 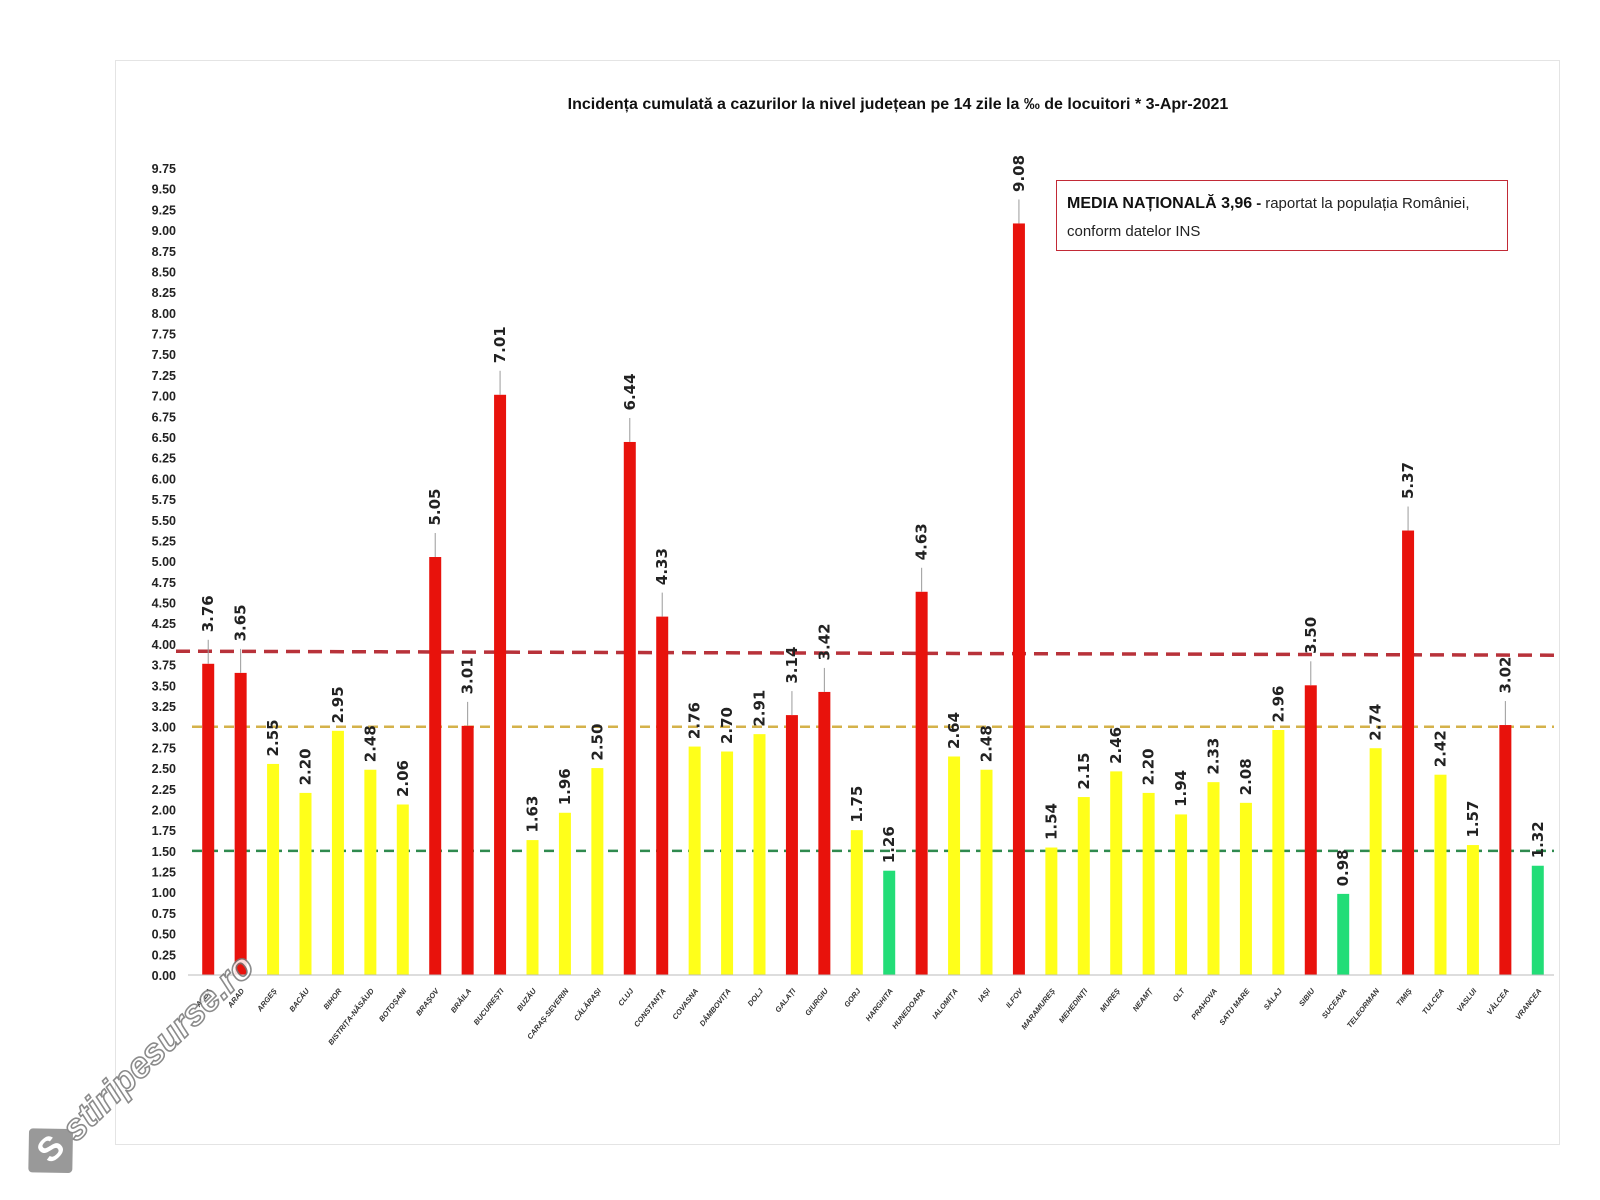 I want to click on category-label: TELEORMAN, so click(x=1363, y=1007).